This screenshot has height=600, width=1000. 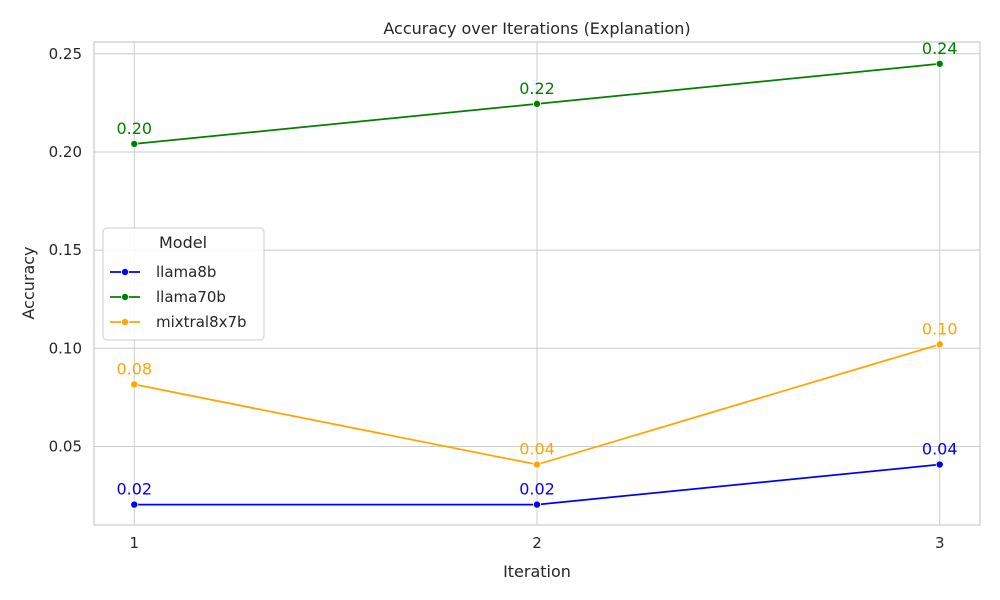 I want to click on y-axis-label: Accuracy, so click(x=28, y=282).